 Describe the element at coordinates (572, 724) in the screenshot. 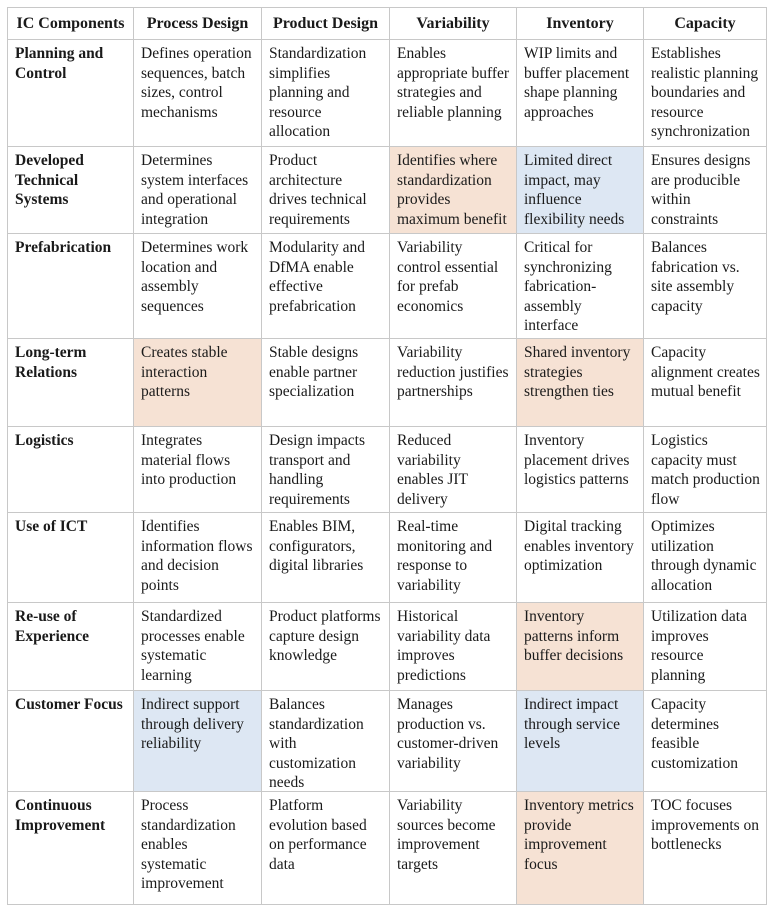

I see `cell-text: Indirect impact through service levels` at that location.